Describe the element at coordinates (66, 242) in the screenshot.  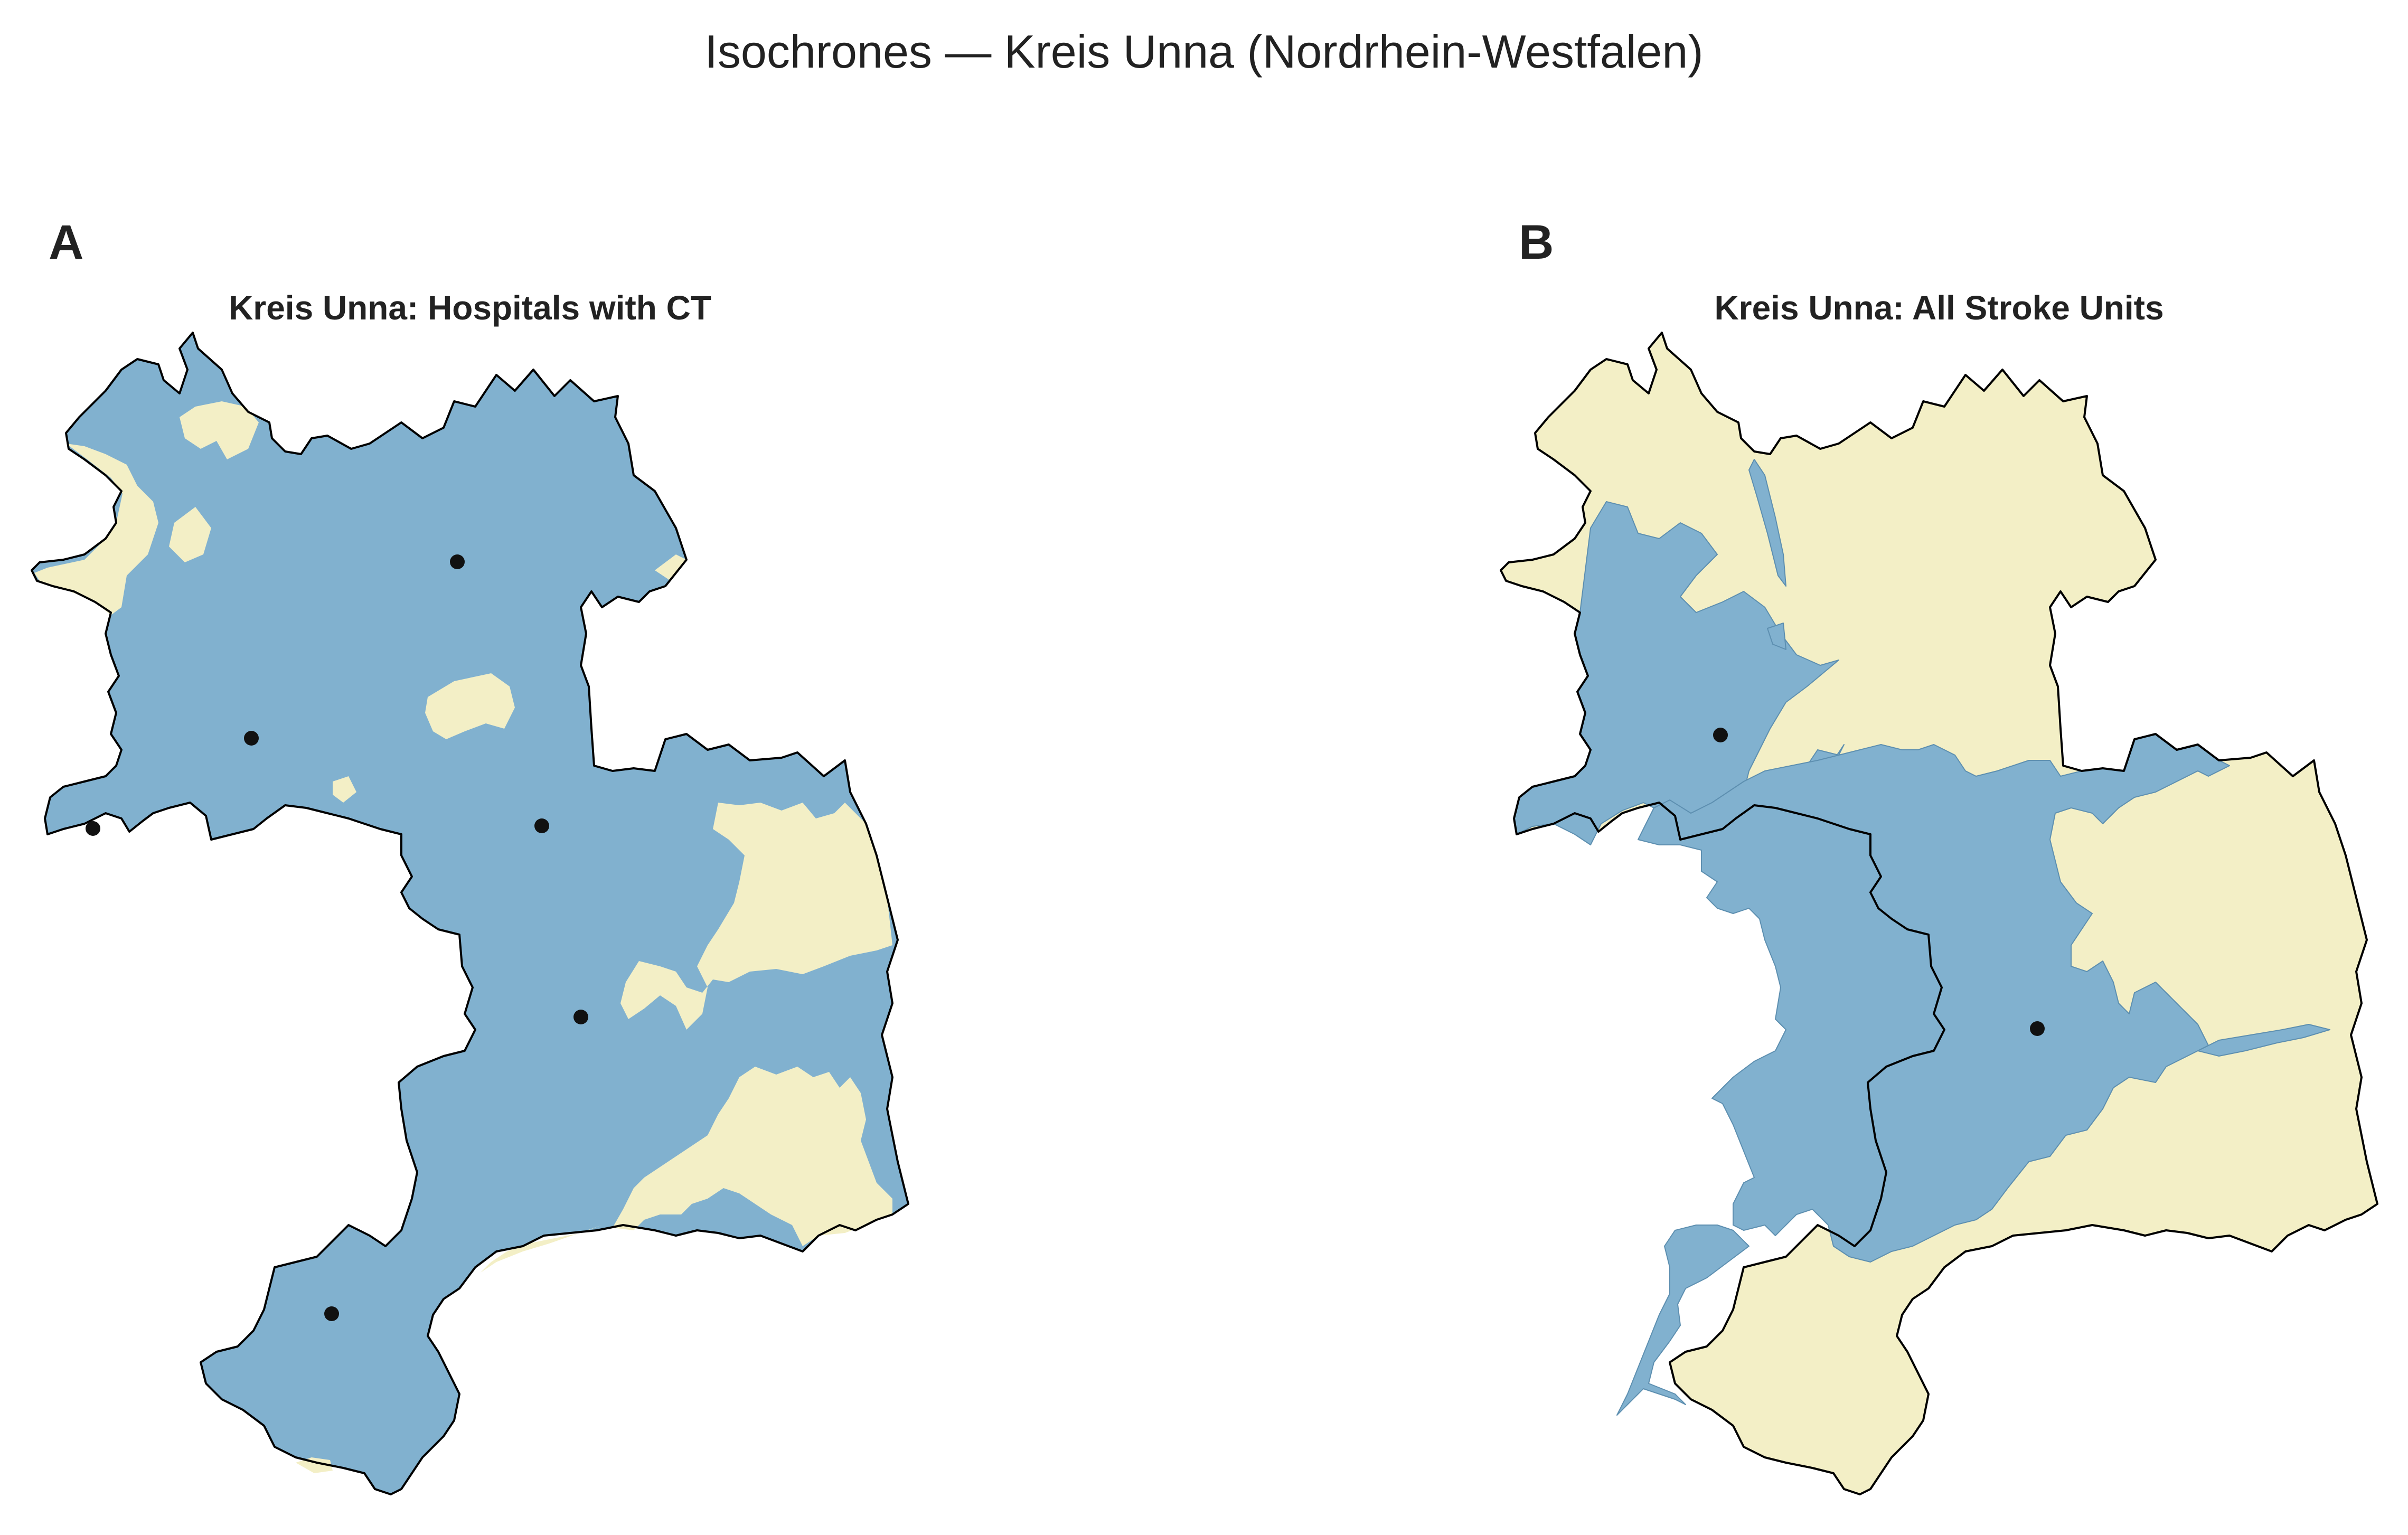
I see `panel-a-letter: A` at that location.